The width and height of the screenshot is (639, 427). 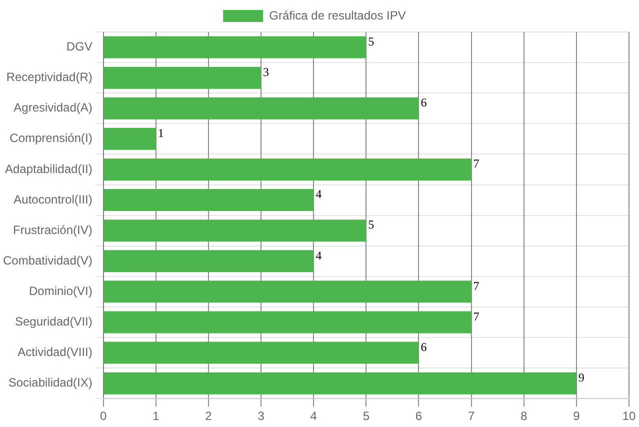 I want to click on x-tick-label: 0, so click(x=104, y=416).